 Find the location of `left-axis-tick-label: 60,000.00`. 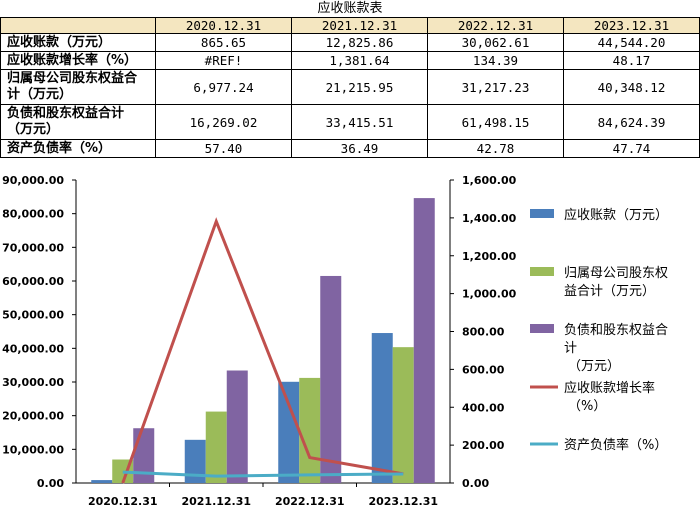

left-axis-tick-label: 60,000.00 is located at coordinates (33, 281).